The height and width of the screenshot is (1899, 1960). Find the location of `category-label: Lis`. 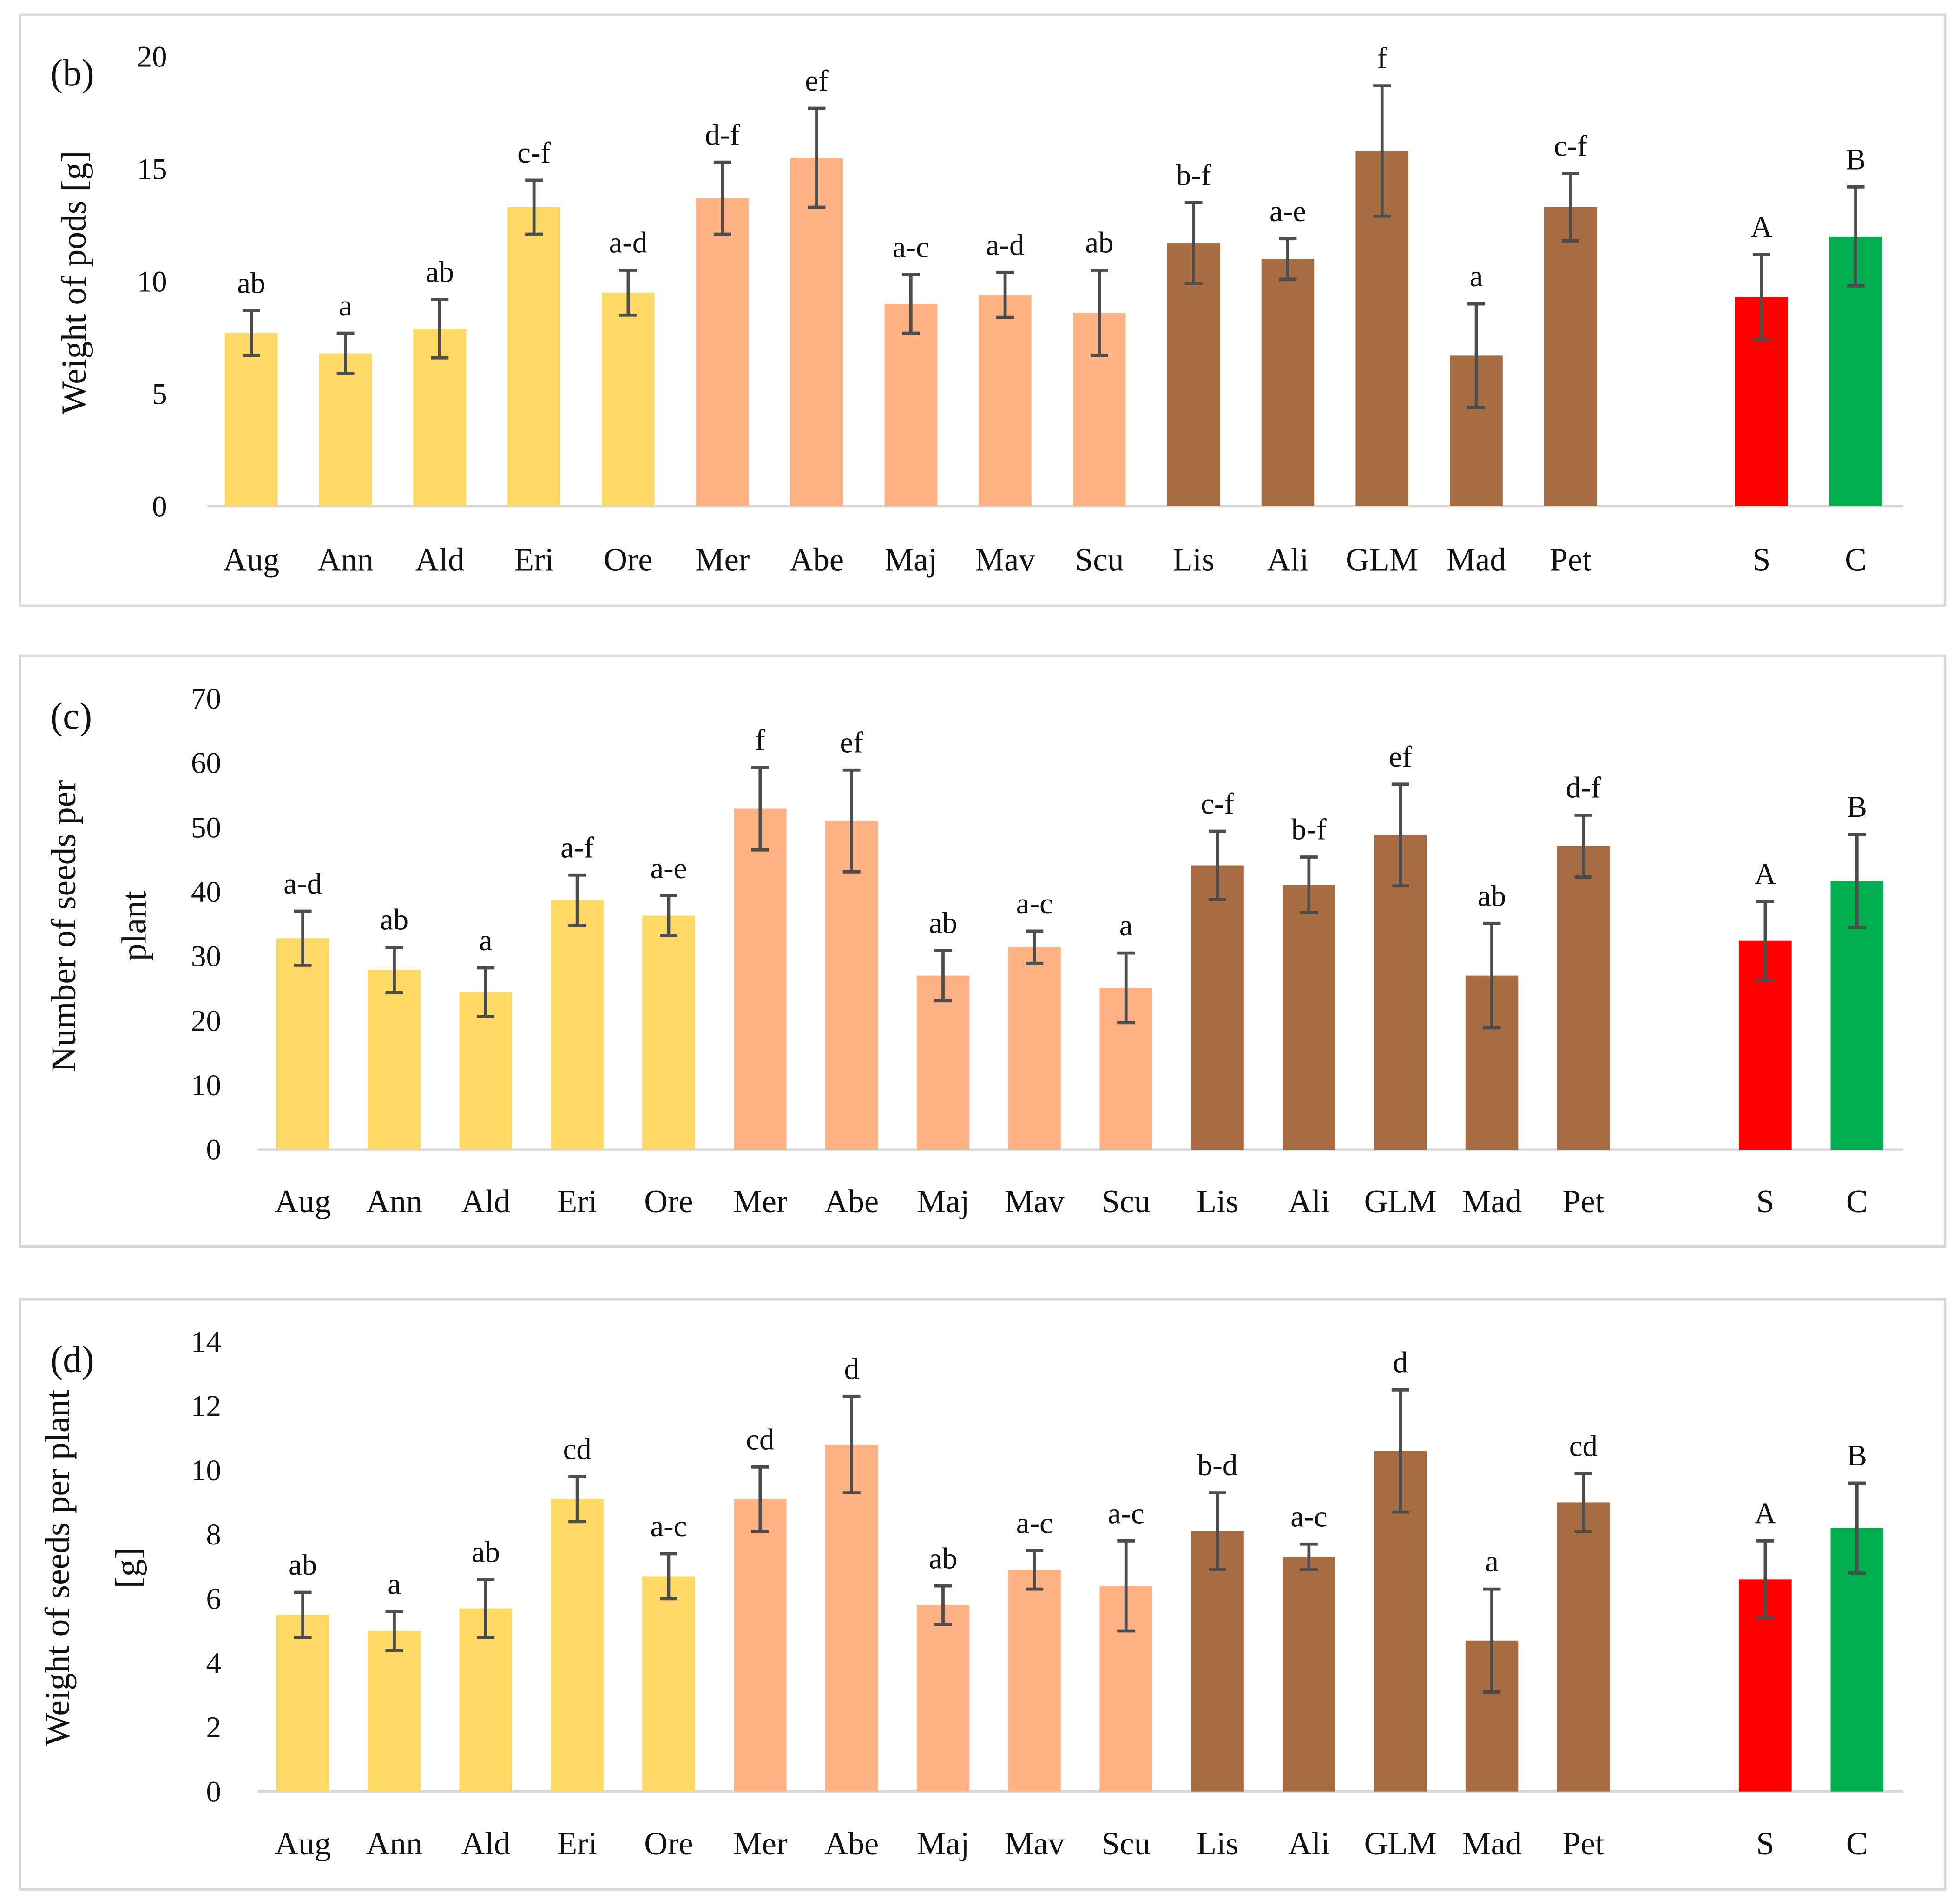

category-label: Lis is located at coordinates (1218, 1844).